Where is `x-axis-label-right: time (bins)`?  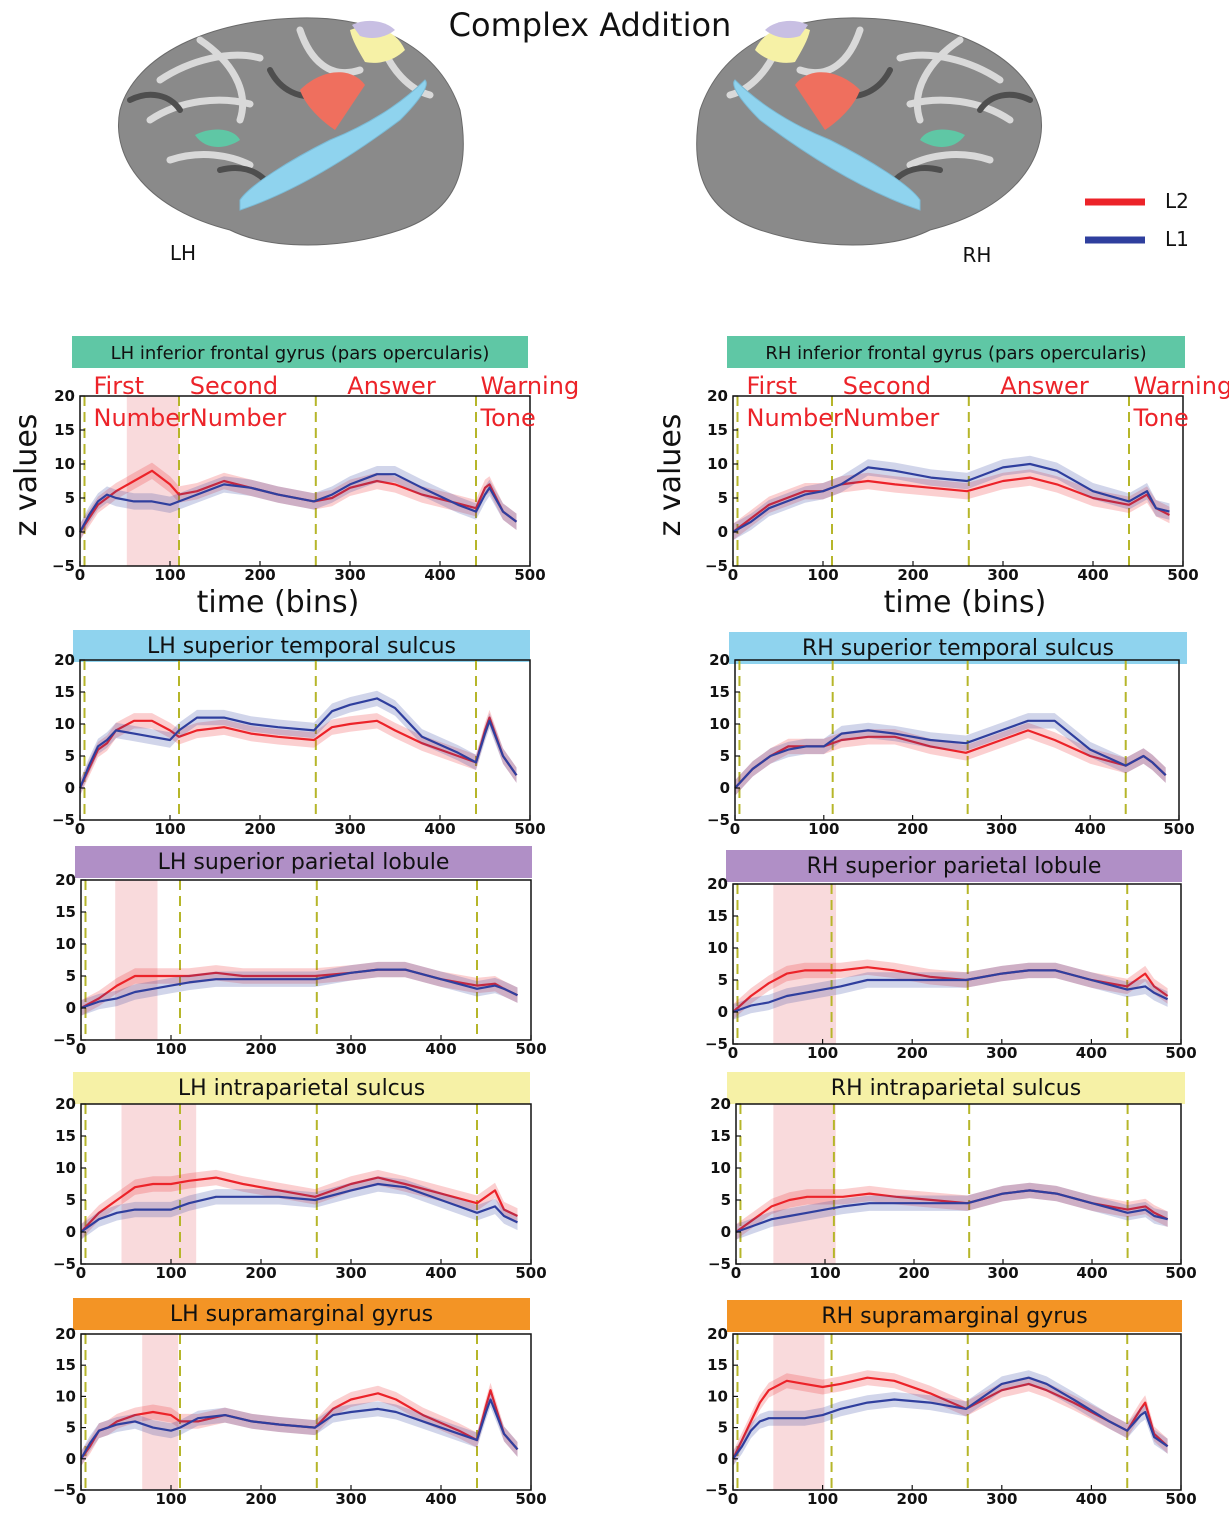
x-axis-label-right: time (bins) is located at coordinates (965, 602).